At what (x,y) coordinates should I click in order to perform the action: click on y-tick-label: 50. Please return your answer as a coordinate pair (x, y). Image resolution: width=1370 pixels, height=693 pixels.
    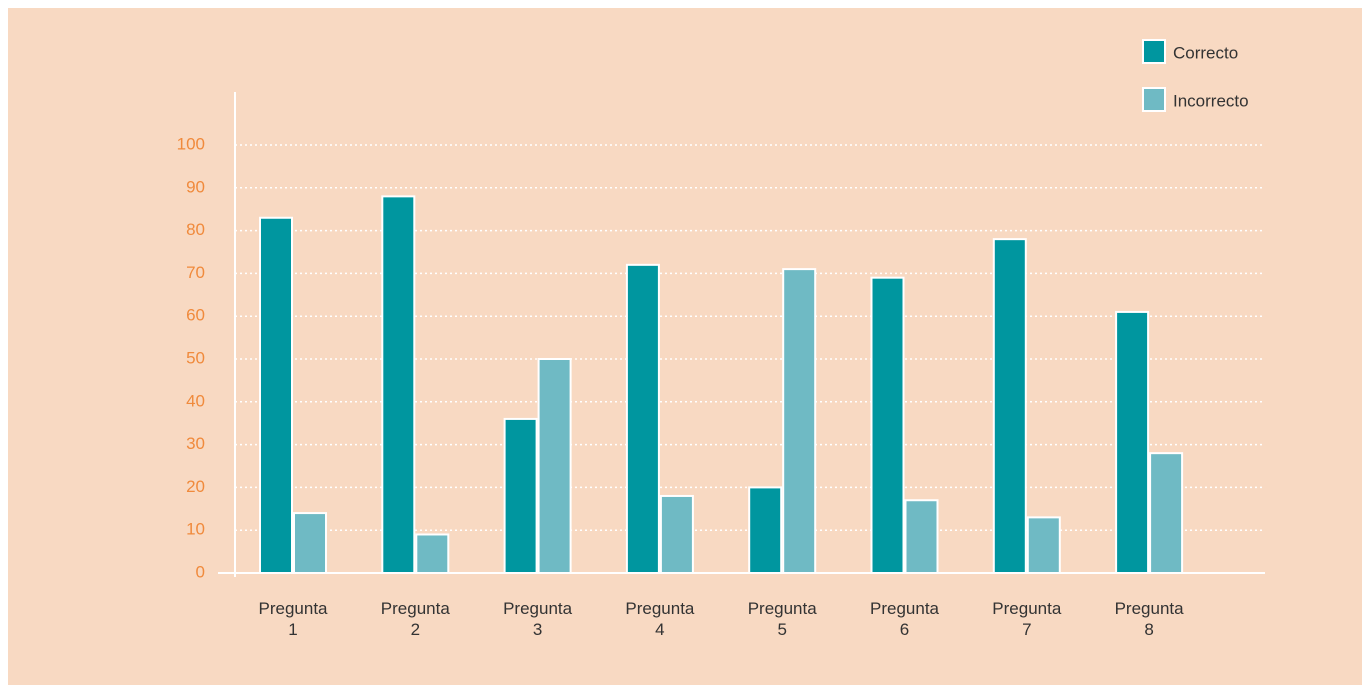
    Looking at the image, I should click on (195, 357).